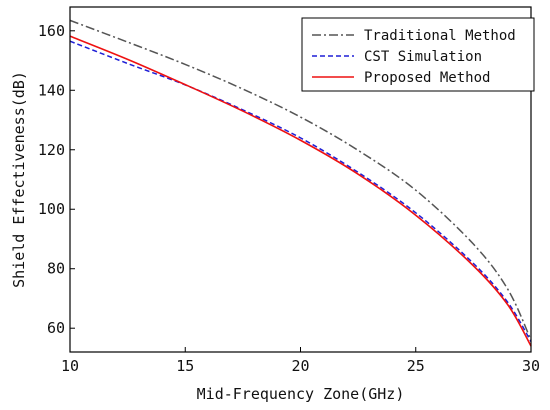  Describe the element at coordinates (56, 269) in the screenshot. I see `y-tick-label: 80` at that location.